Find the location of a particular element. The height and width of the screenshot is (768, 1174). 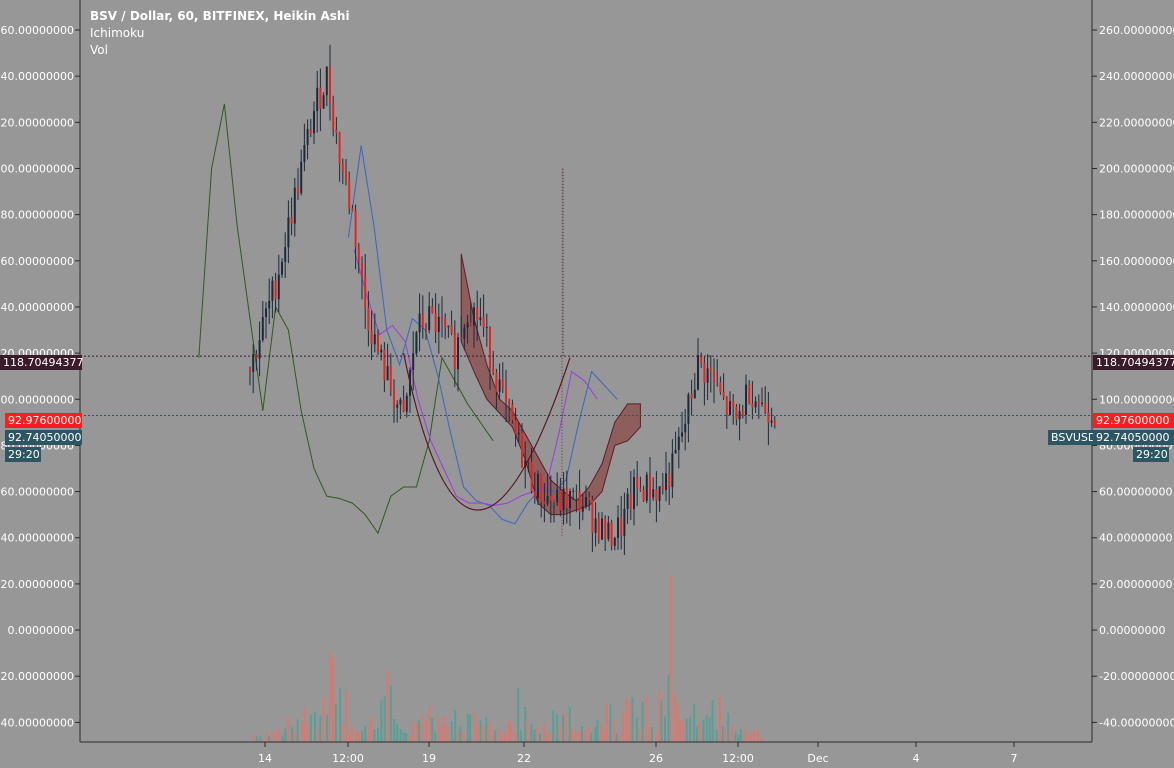

last-close-label-left: 92.74050000 is located at coordinates (43, 437).